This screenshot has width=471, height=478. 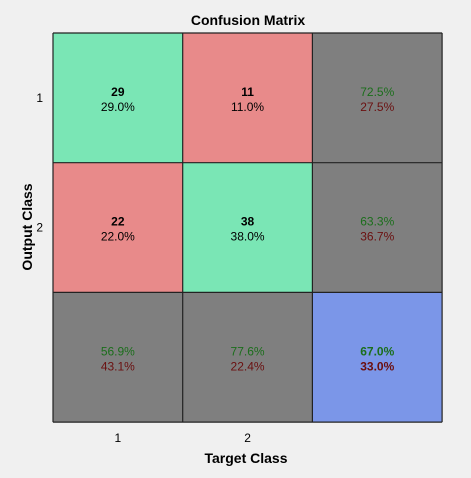 I want to click on chart-title: Confusion Matrix, so click(x=248, y=20).